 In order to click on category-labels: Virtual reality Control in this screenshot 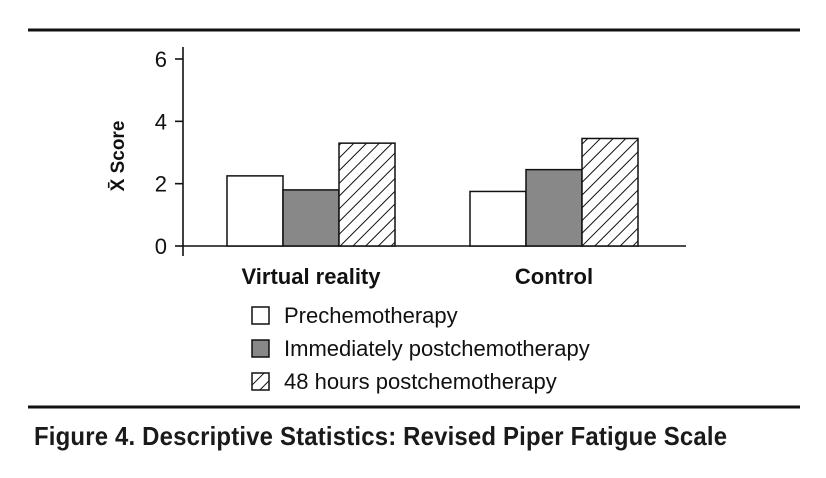, I will do `click(418, 276)`.